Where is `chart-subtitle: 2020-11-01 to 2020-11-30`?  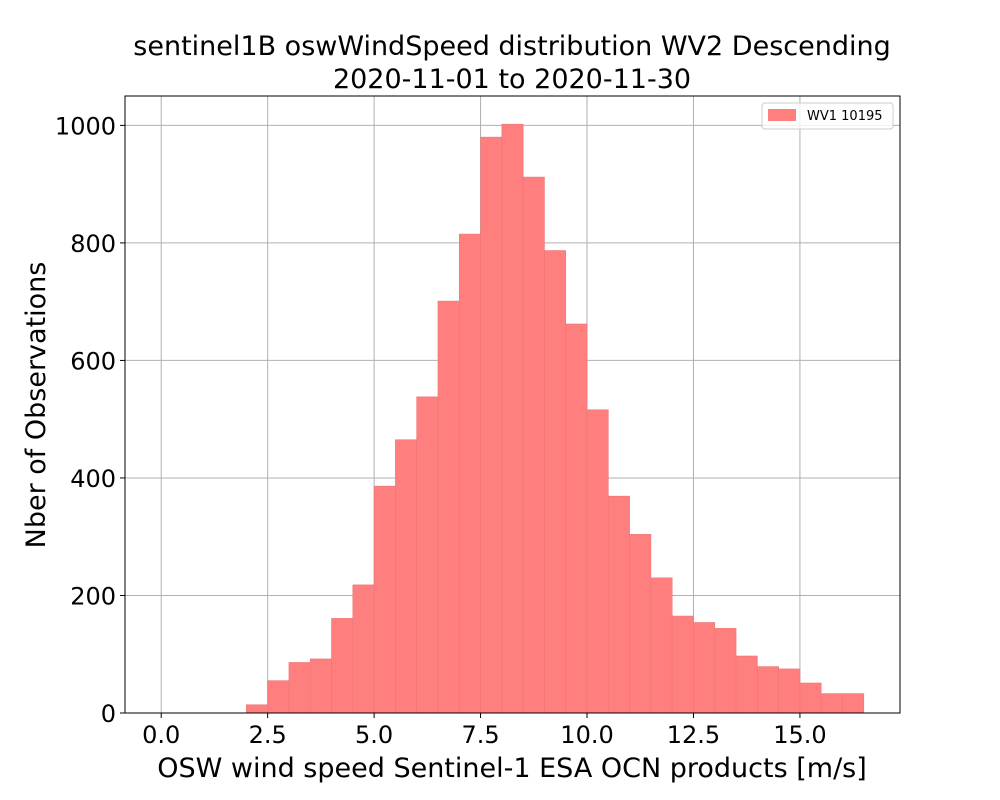
chart-subtitle: 2020-11-01 to 2020-11-30 is located at coordinates (512, 79).